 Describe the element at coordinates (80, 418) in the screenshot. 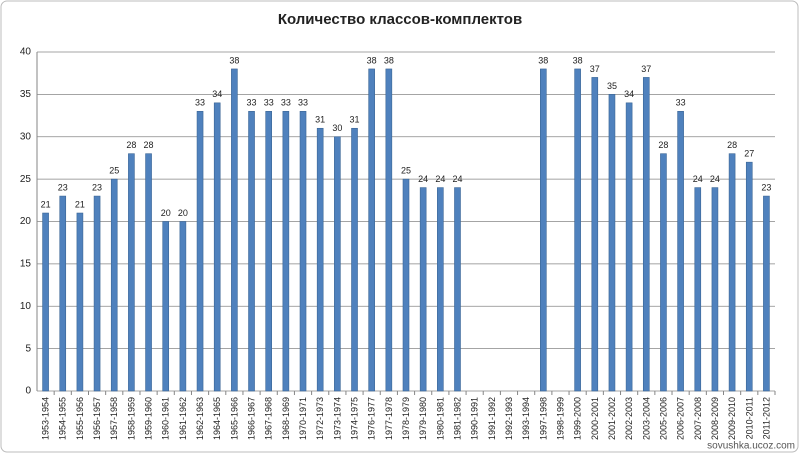

I see `x-tick-label: 1955-1956` at that location.